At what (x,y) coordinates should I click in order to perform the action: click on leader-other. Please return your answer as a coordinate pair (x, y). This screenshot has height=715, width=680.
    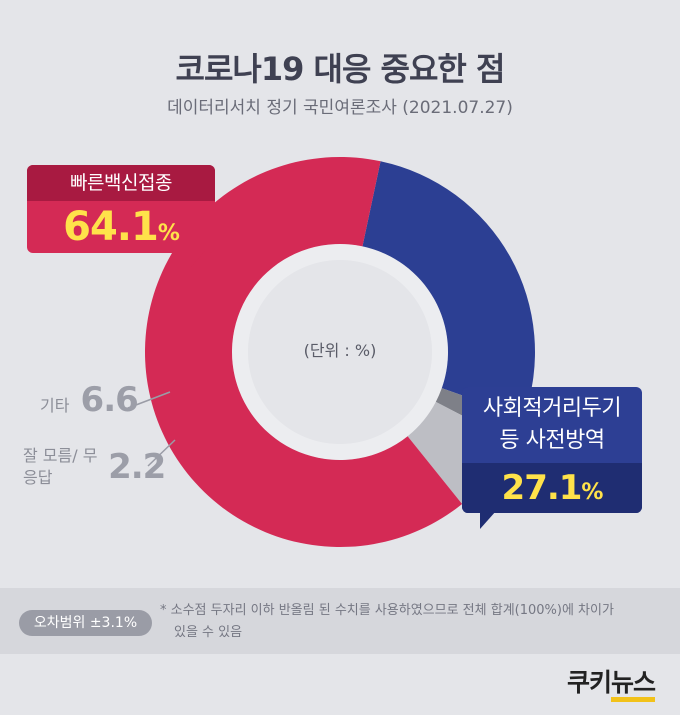
    Looking at the image, I should click on (149, 400).